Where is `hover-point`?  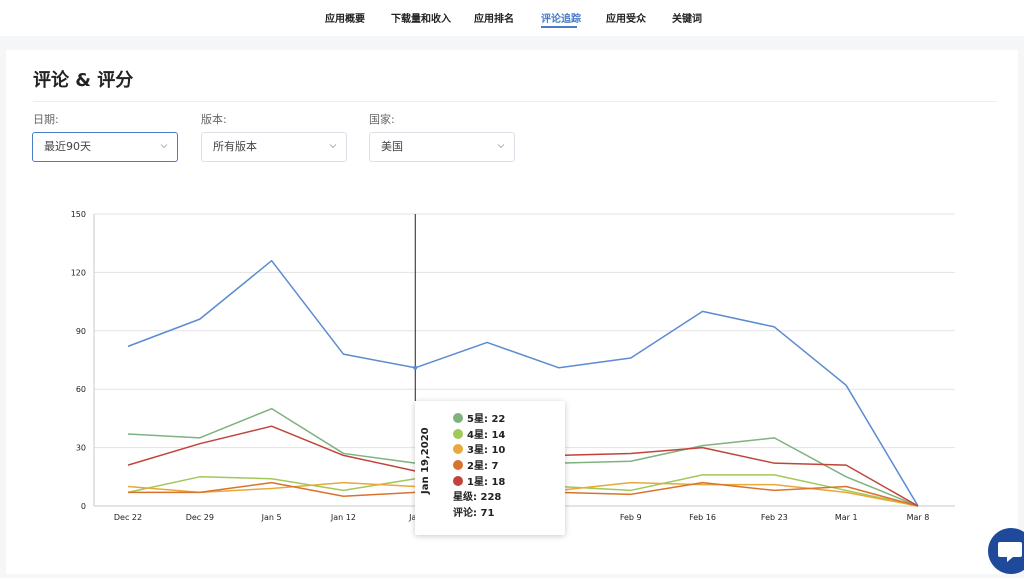
hover-point is located at coordinates (415, 367).